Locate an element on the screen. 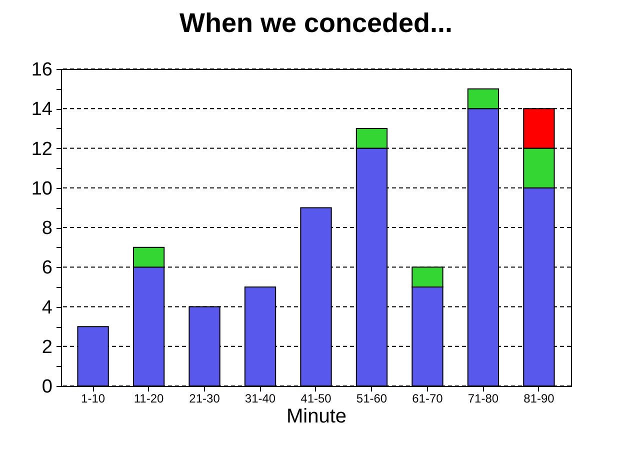  x-tick-label: 11-20 is located at coordinates (149, 399).